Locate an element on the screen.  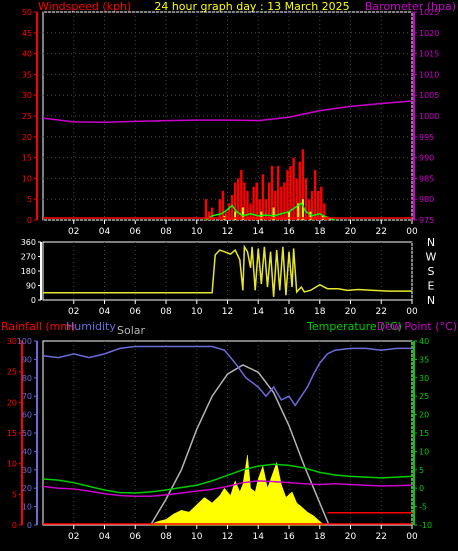
dewpoint-line is located at coordinates (227, 489).